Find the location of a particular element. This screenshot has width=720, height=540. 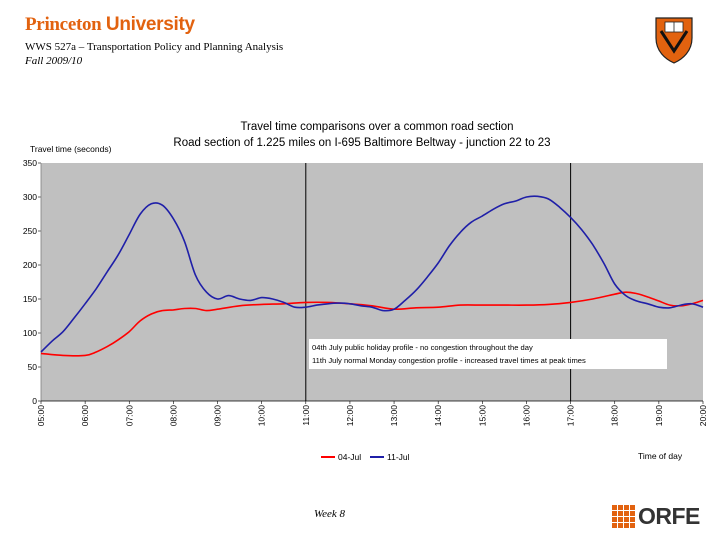

x-tick-label: 20:00 is located at coordinates (703, 416).